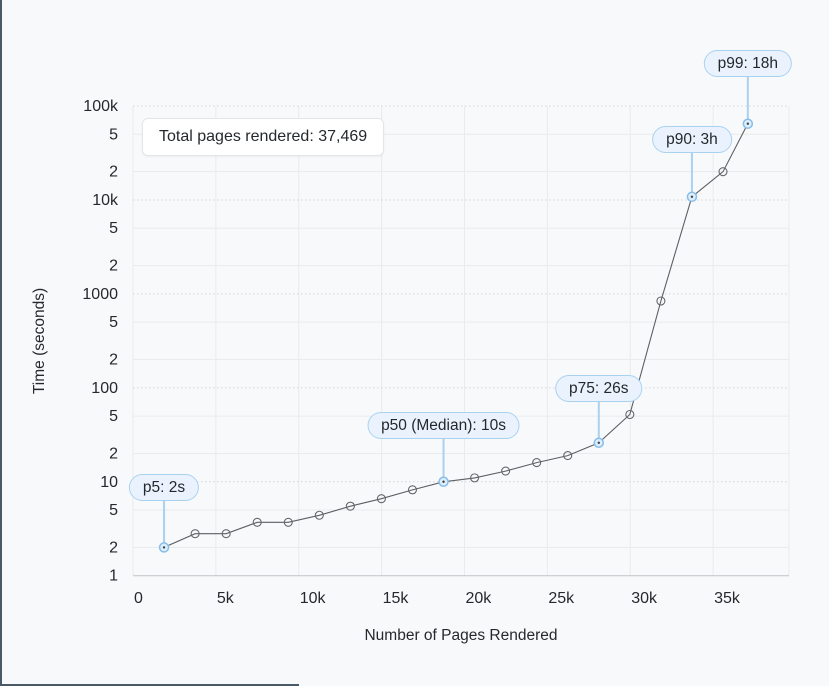 The width and height of the screenshot is (829, 686). Describe the element at coordinates (692, 139) in the screenshot. I see `annotation-pill-p90: p90: 3h` at that location.